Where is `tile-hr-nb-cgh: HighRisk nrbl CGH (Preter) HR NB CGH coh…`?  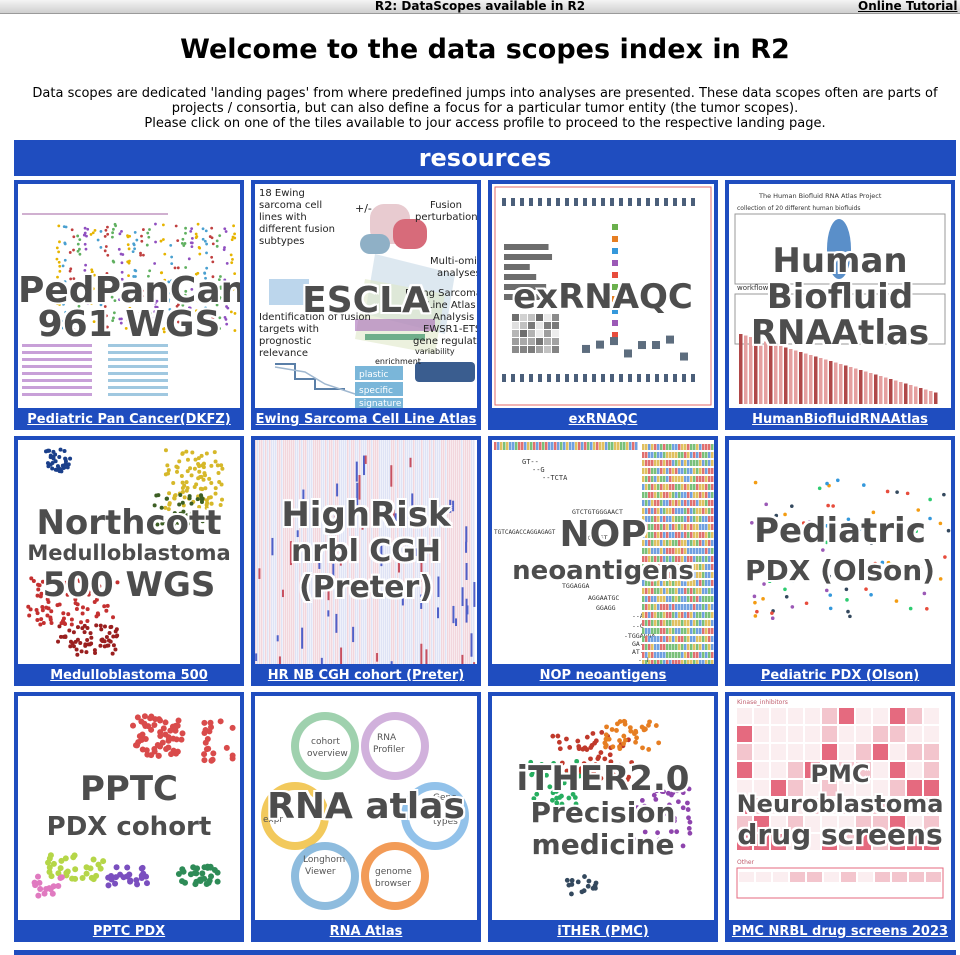 tile-hr-nb-cgh: HighRisk nrbl CGH (Preter) HR NB CGH coh… is located at coordinates (366, 561).